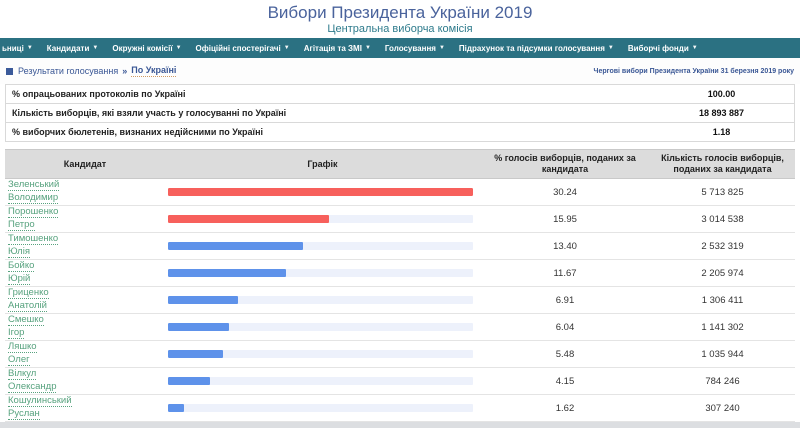  What do you see at coordinates (722, 273) in the screenshot?
I see `votes-value: 2 205 974` at bounding box center [722, 273].